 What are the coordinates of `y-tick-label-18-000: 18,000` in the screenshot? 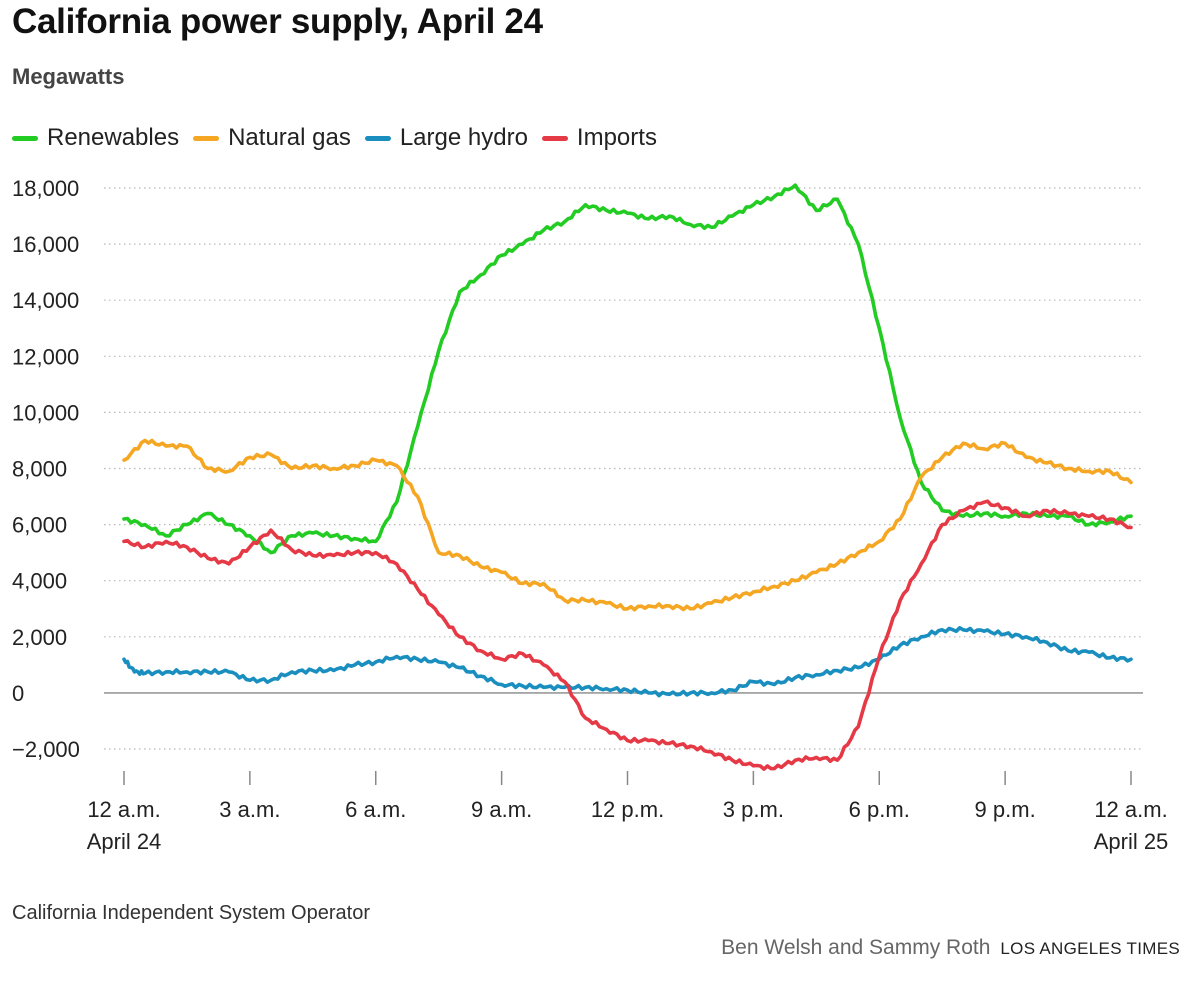 It's located at (45, 188).